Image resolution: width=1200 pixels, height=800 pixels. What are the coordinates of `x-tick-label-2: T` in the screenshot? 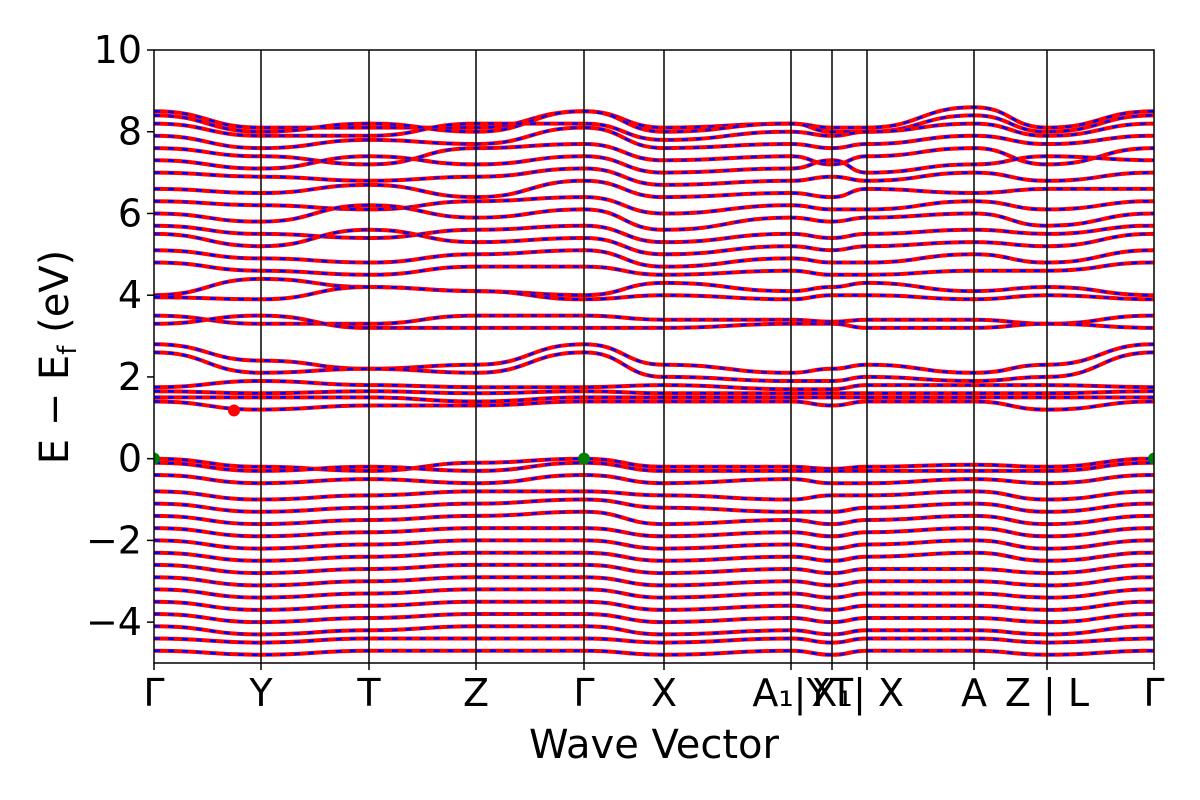 It's located at (368, 693).